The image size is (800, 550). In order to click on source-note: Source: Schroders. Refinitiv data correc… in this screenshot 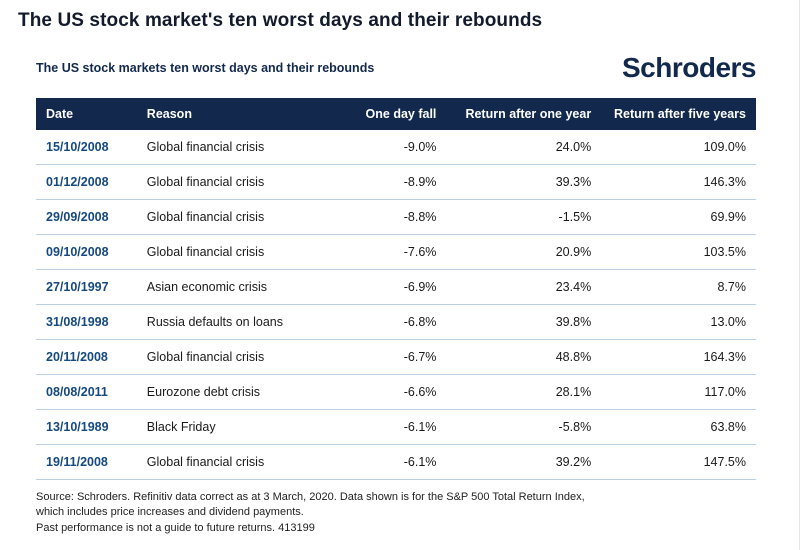, I will do `click(396, 513)`.